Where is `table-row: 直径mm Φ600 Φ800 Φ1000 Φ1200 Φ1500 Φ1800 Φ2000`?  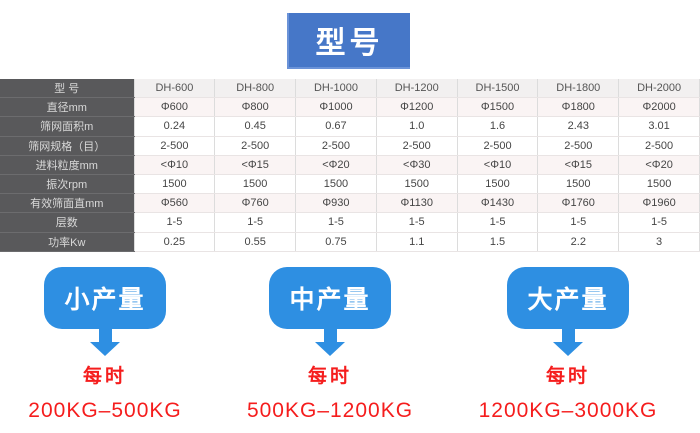
table-row: 直径mm Φ600 Φ800 Φ1000 Φ1200 Φ1500 Φ1800 Φ2000 is located at coordinates (350, 107).